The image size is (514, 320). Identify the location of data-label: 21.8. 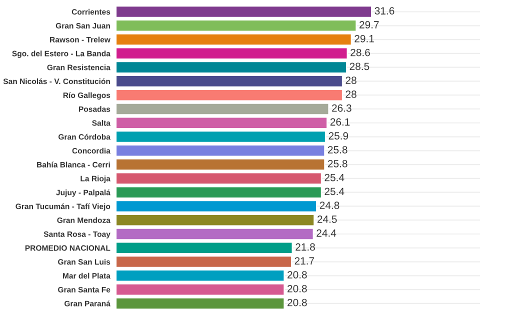
(305, 247).